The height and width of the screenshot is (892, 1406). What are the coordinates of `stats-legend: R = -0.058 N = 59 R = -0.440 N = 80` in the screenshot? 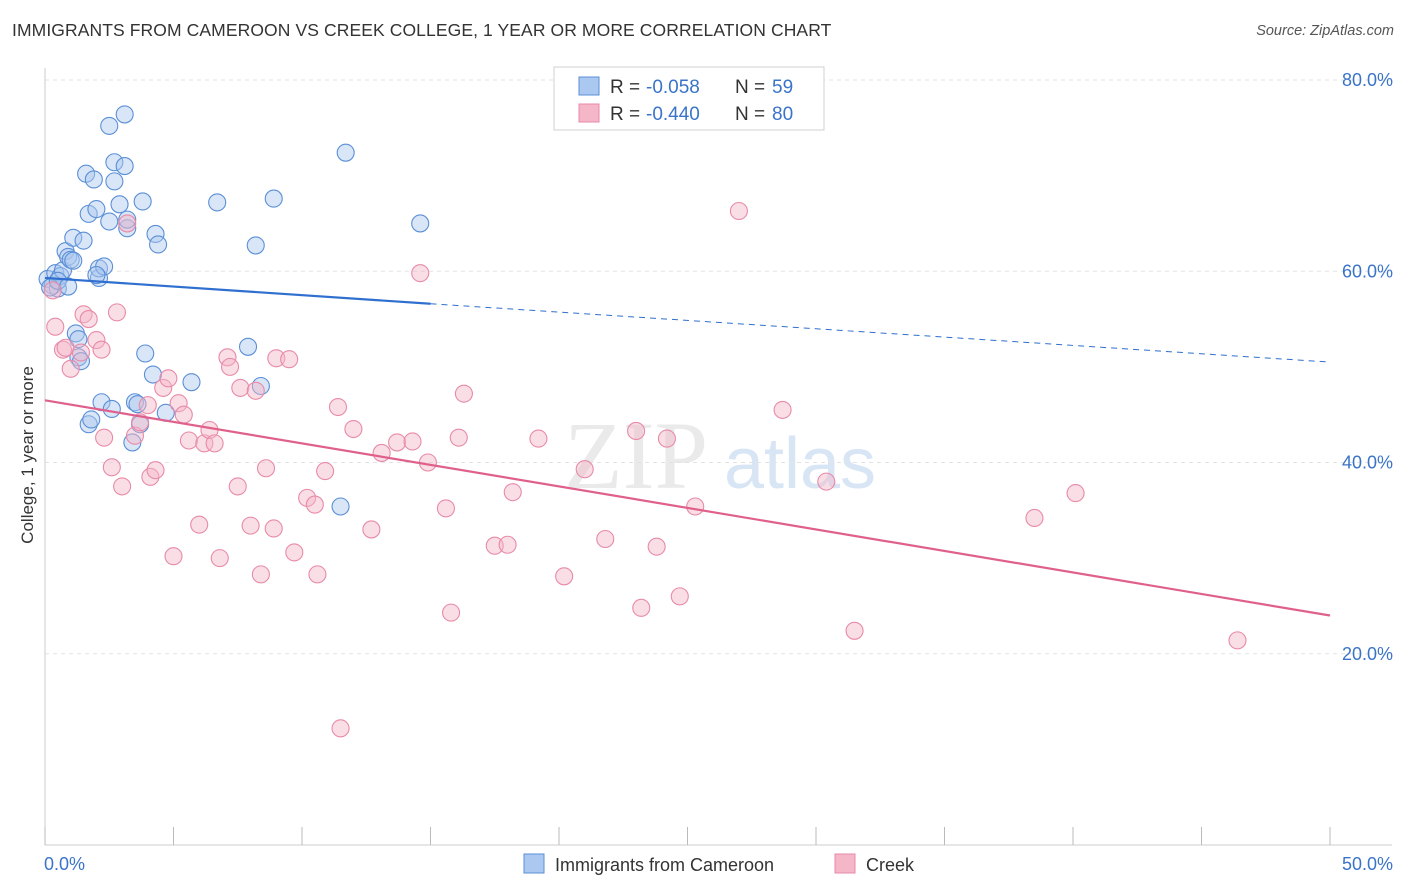 It's located at (689, 98).